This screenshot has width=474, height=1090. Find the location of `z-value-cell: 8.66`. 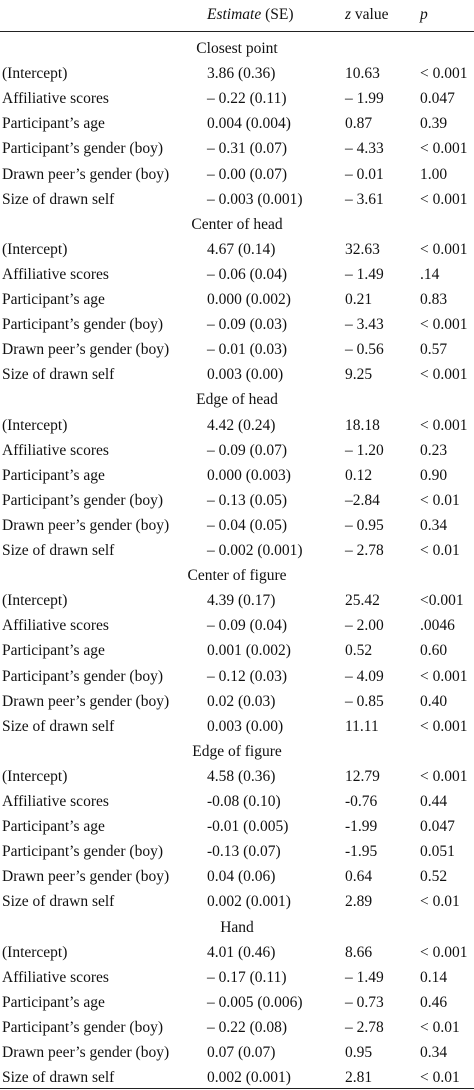

z-value-cell: 8.66 is located at coordinates (359, 952).